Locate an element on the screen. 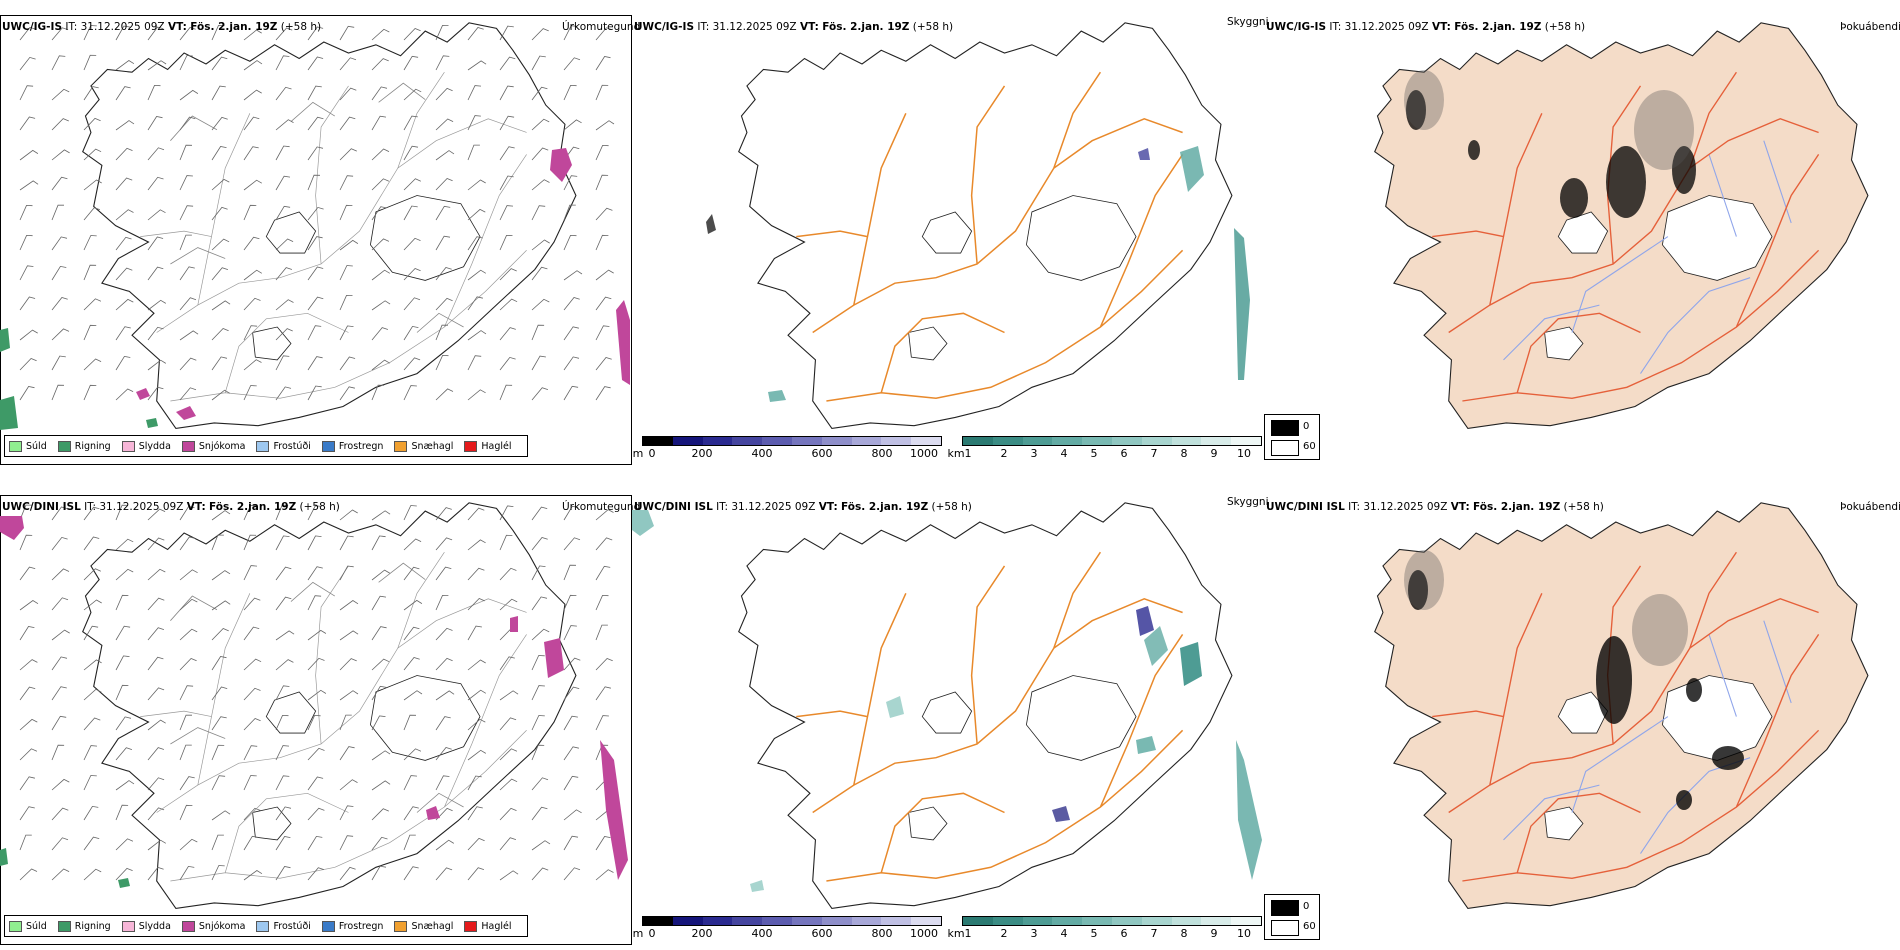  elevation-tick: 1000 is located at coordinates (924, 933).